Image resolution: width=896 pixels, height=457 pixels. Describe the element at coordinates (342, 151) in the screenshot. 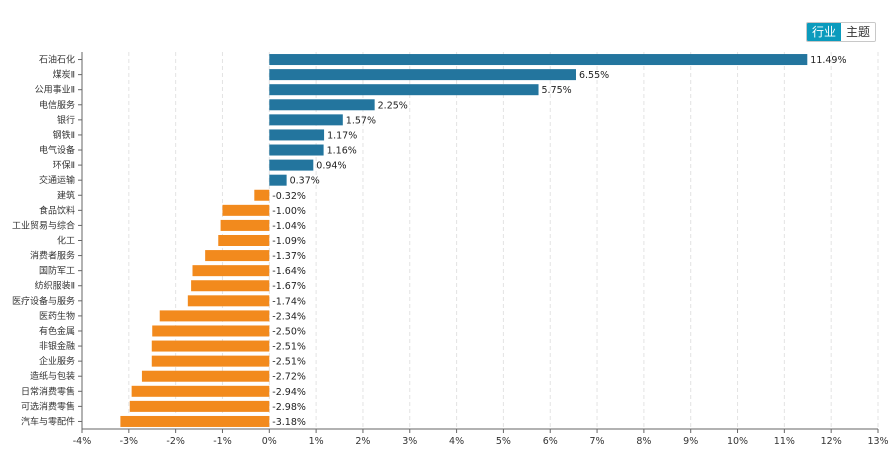

I see `value-label: 1.16%` at that location.